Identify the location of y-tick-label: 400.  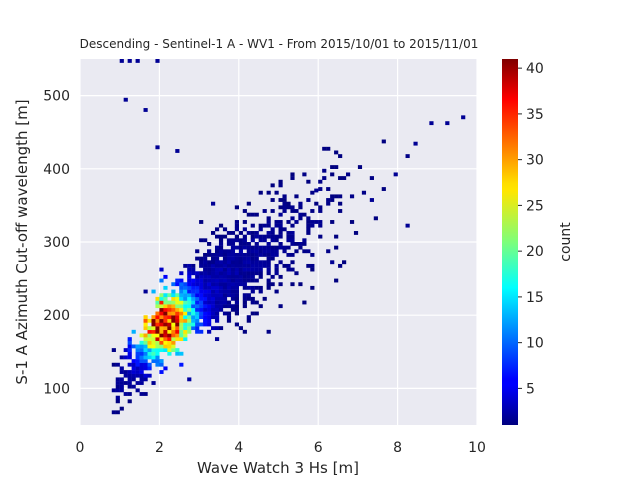
(56, 170).